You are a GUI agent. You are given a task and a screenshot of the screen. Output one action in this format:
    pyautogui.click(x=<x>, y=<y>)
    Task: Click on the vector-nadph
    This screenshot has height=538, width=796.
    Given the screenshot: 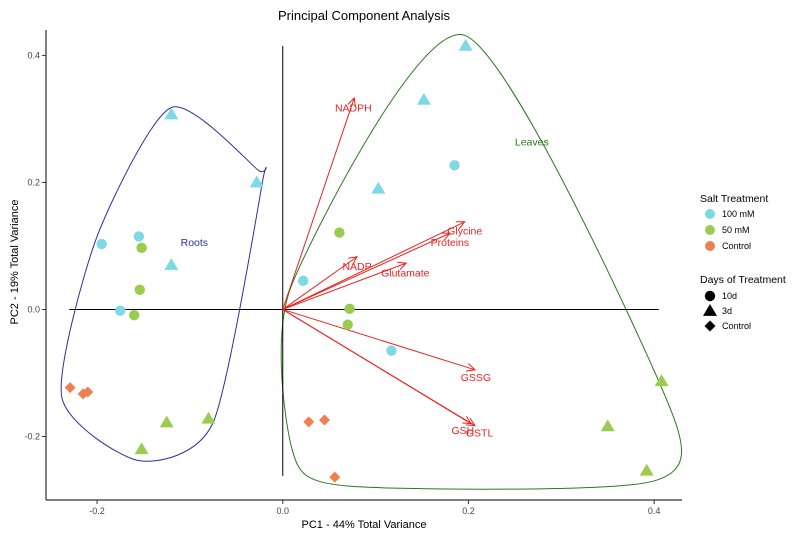 What is the action you would take?
    pyautogui.click(x=318, y=203)
    